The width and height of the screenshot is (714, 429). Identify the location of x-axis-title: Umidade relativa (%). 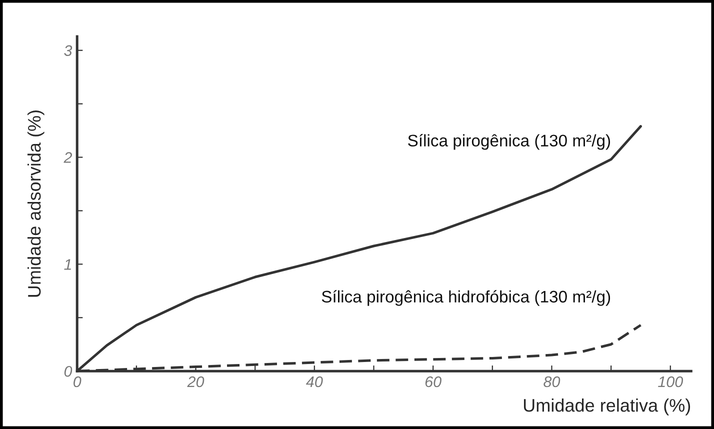
(607, 407).